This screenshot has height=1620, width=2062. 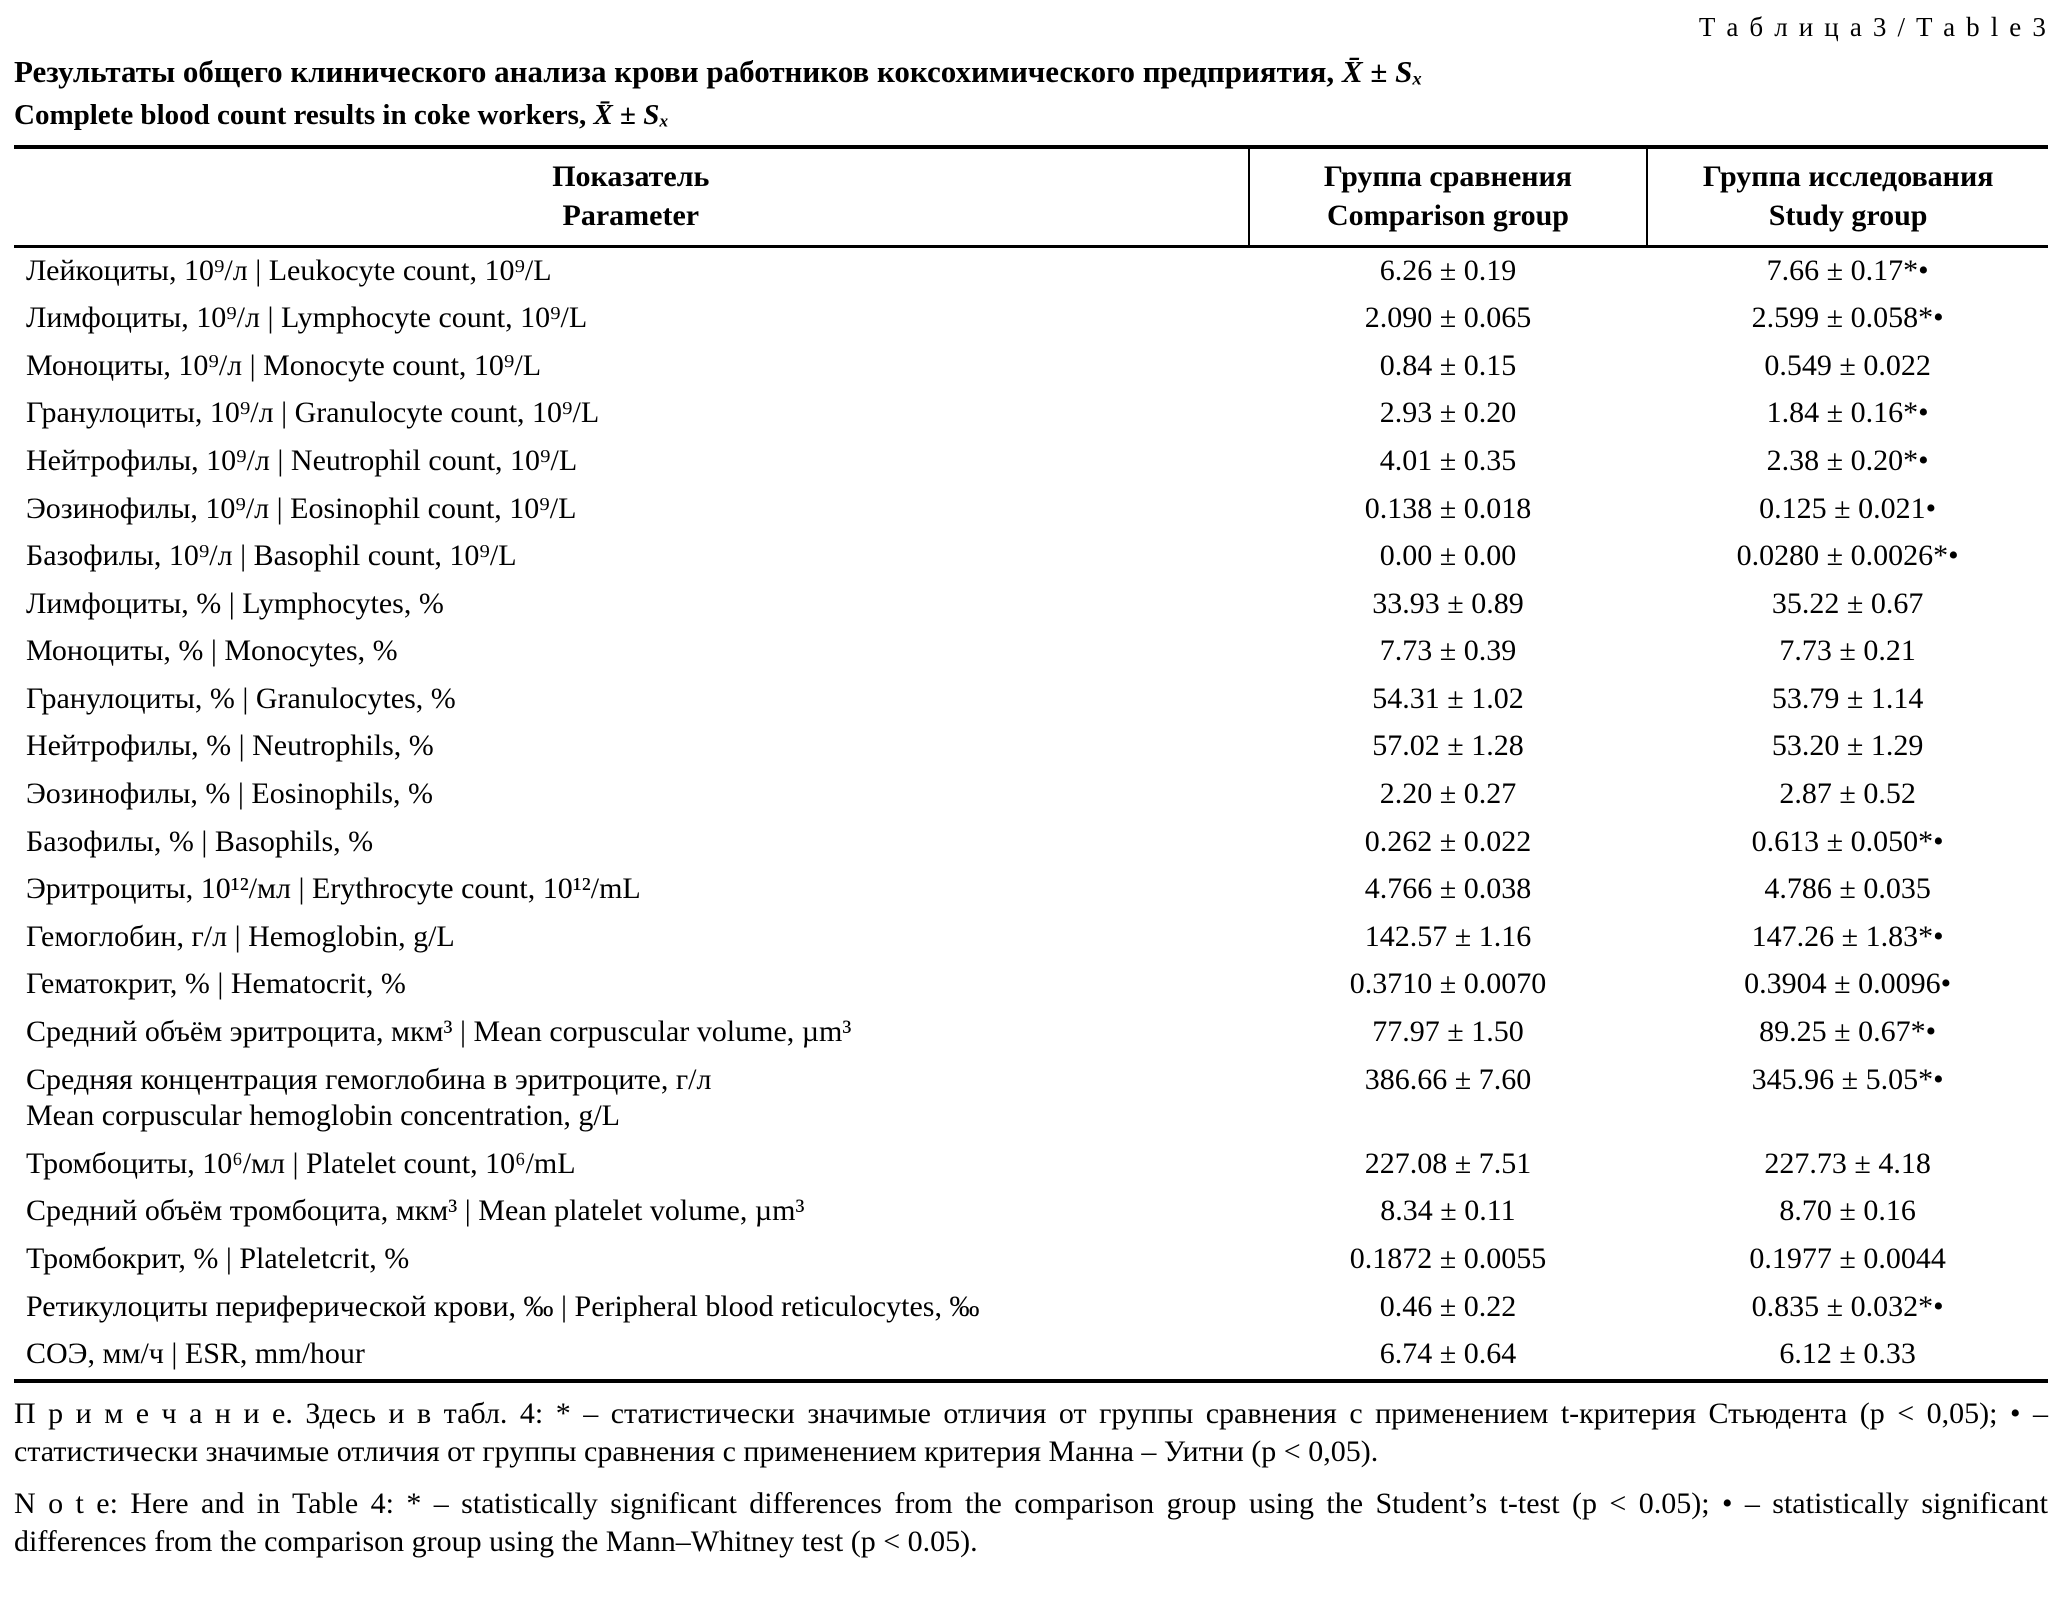 I want to click on comparison-value-cell: 77.97 ± 1.50, so click(x=1448, y=1032).